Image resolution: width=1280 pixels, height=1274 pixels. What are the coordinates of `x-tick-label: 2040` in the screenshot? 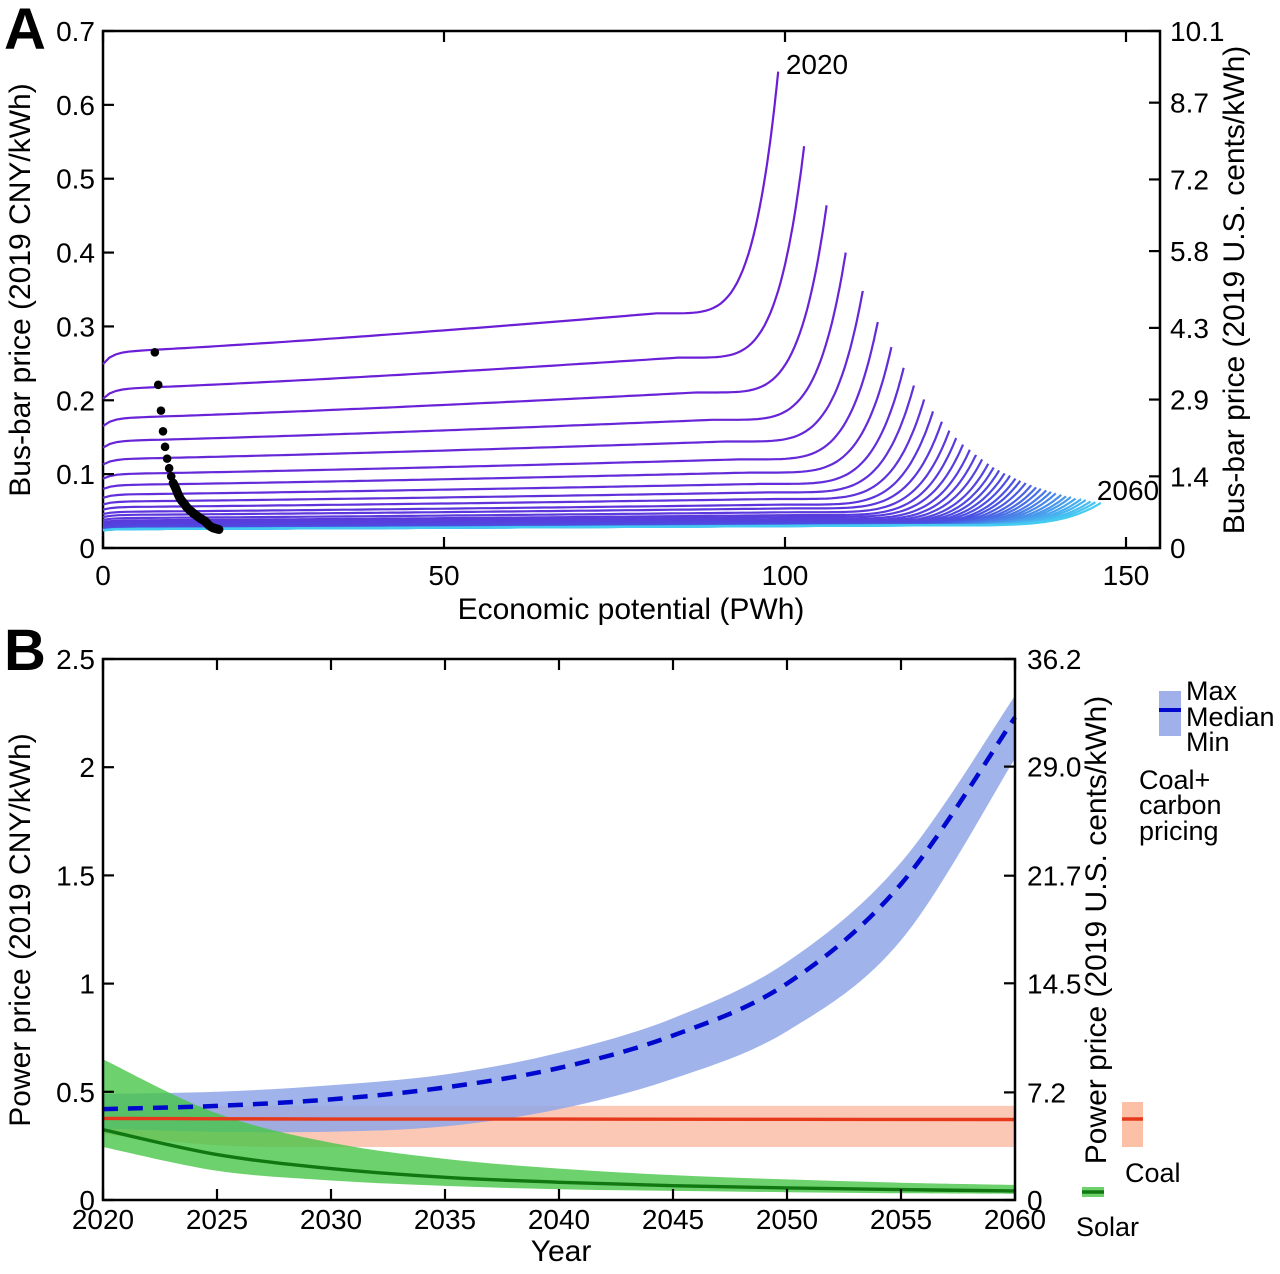 It's located at (559, 1219).